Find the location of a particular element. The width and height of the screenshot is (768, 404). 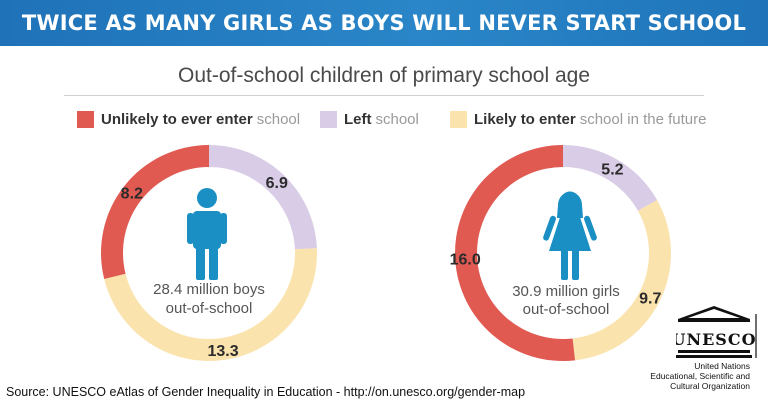

data-label-girls-unlikely: 16.0 is located at coordinates (465, 259).